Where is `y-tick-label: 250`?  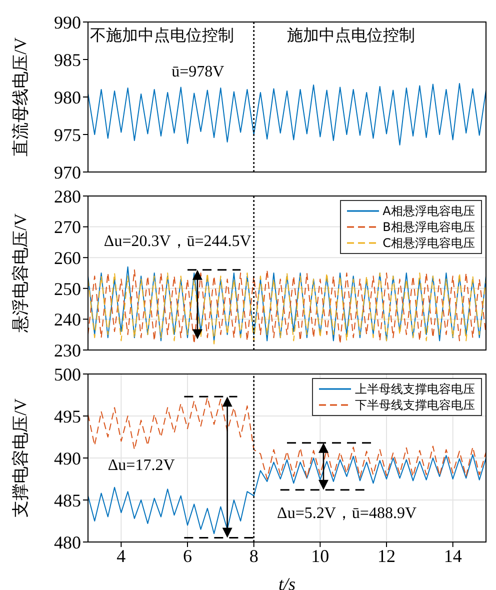 y-tick-label: 250 is located at coordinates (67, 288).